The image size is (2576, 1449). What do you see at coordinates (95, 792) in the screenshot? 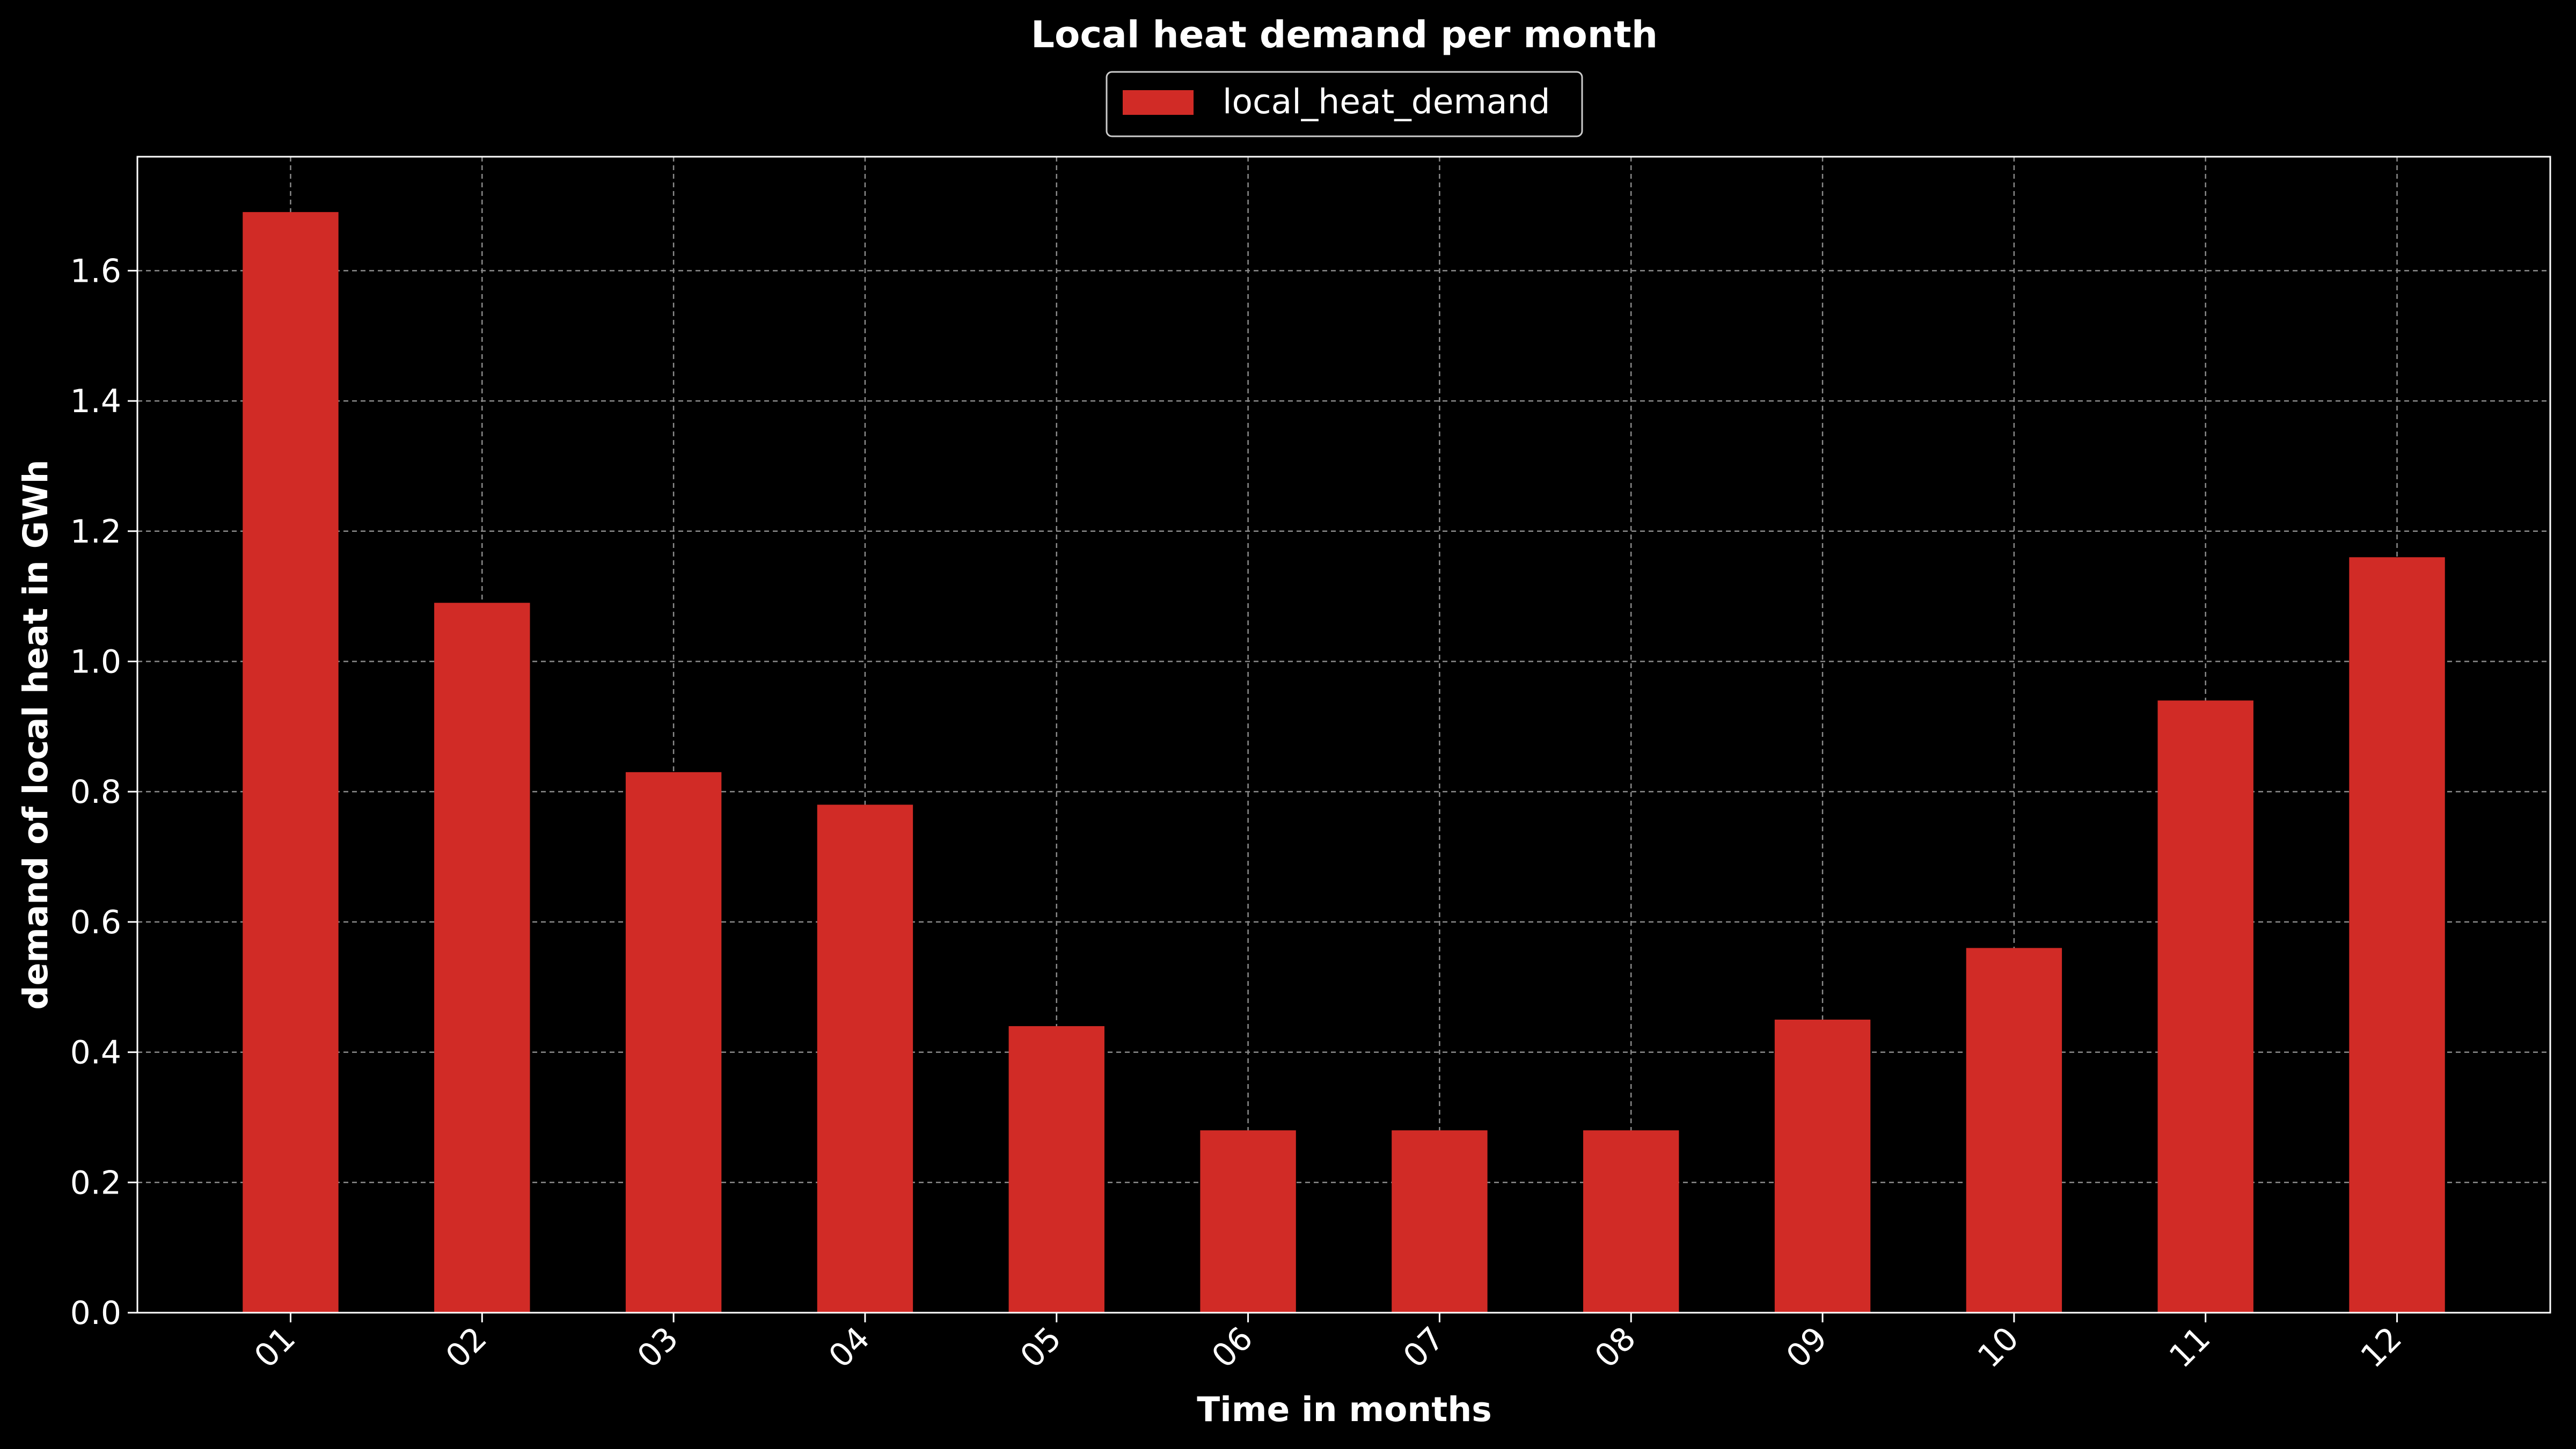
I see `y-tick-label: 0.8` at bounding box center [95, 792].